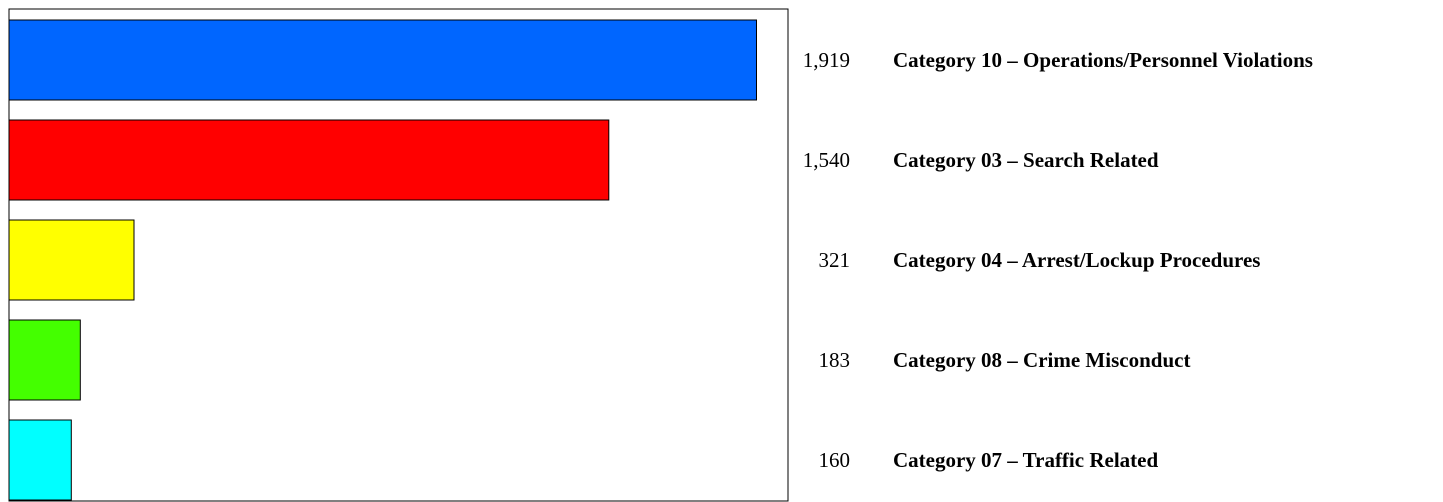 The image size is (1443, 502). What do you see at coordinates (1025, 460) in the screenshot?
I see `category-label-5: Category 07 – Traffic Related` at bounding box center [1025, 460].